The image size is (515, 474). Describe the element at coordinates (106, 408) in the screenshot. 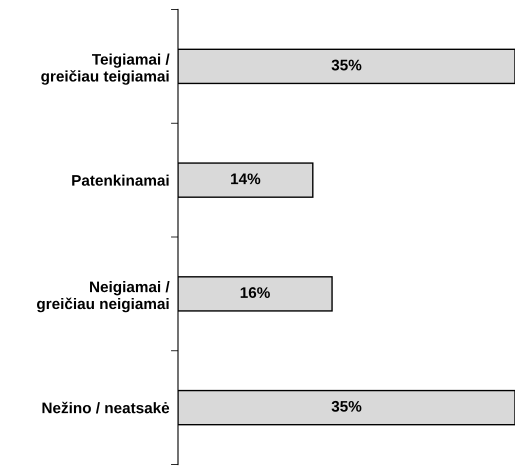

I see `y-tick-label: Nežino / neatsakė` at that location.